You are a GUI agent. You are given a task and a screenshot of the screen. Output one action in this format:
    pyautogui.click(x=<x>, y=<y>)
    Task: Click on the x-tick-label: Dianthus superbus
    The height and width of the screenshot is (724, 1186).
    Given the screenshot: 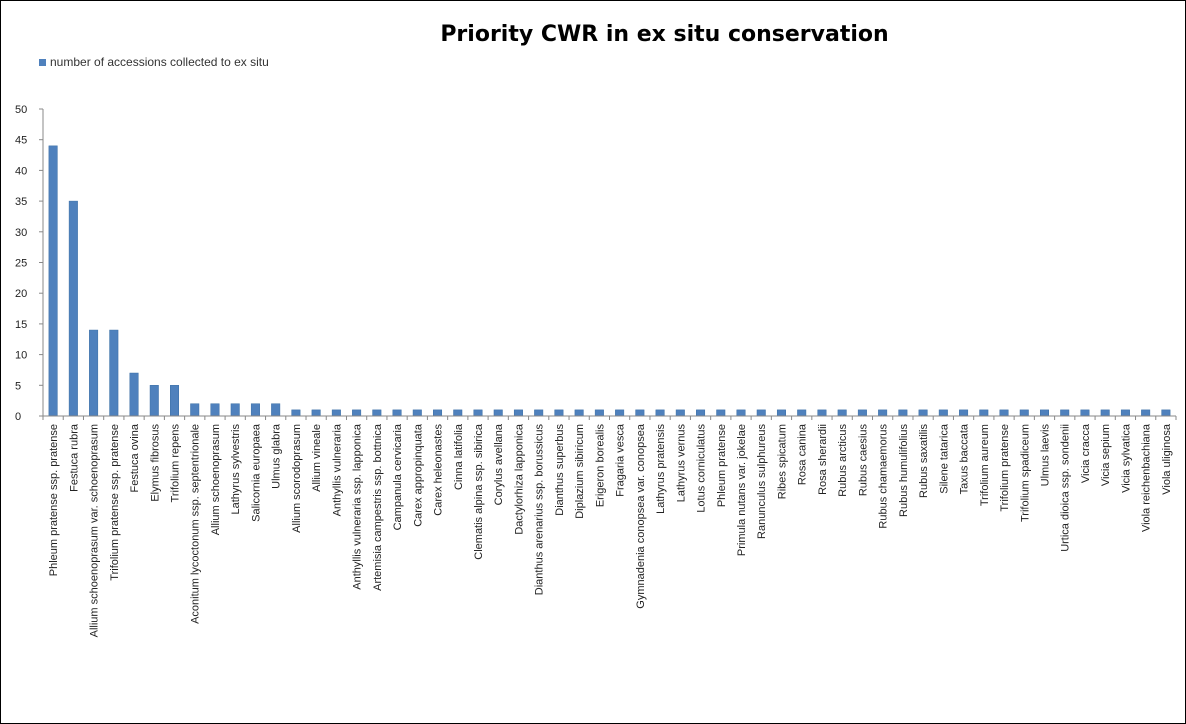 What is the action you would take?
    pyautogui.click(x=560, y=470)
    